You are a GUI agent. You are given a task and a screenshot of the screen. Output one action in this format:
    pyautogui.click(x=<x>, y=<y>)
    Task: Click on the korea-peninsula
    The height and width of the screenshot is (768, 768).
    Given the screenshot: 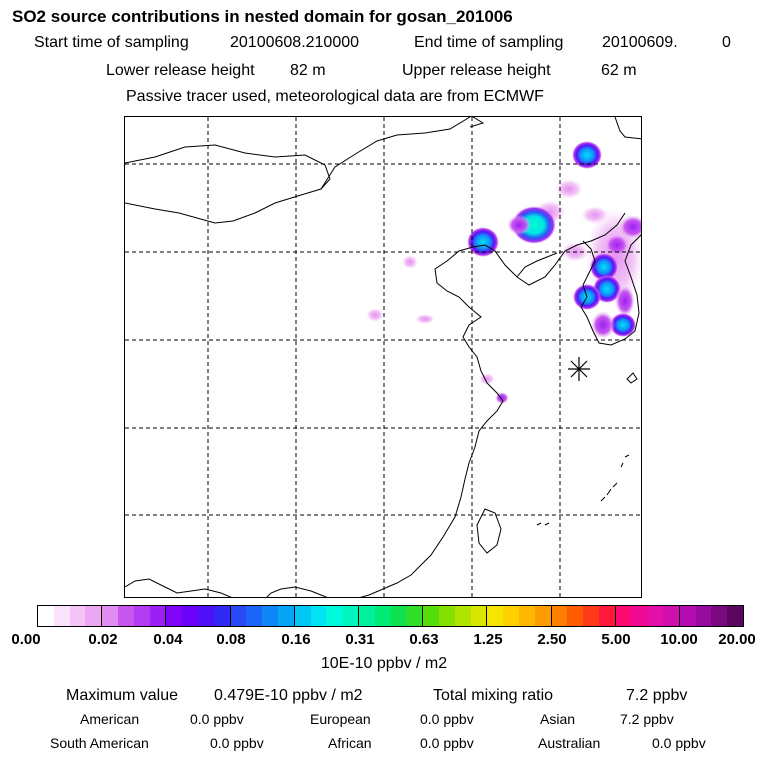 What is the action you would take?
    pyautogui.click(x=610, y=290)
    